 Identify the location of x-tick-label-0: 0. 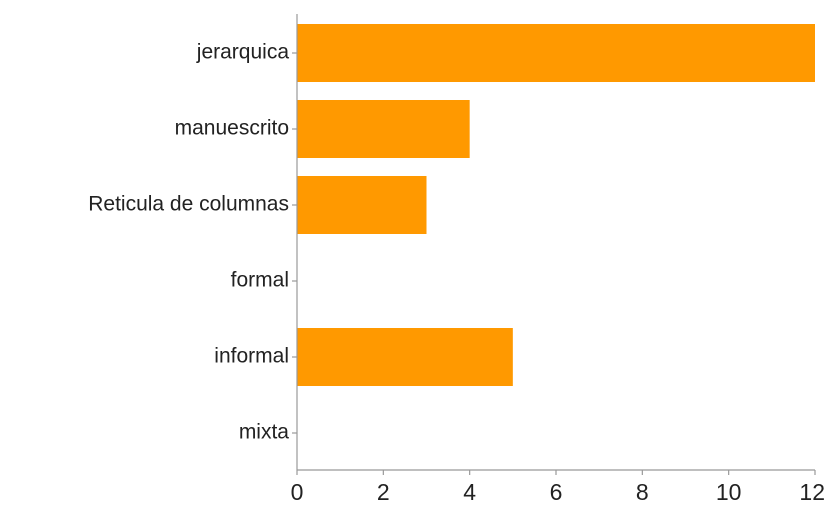
(297, 492).